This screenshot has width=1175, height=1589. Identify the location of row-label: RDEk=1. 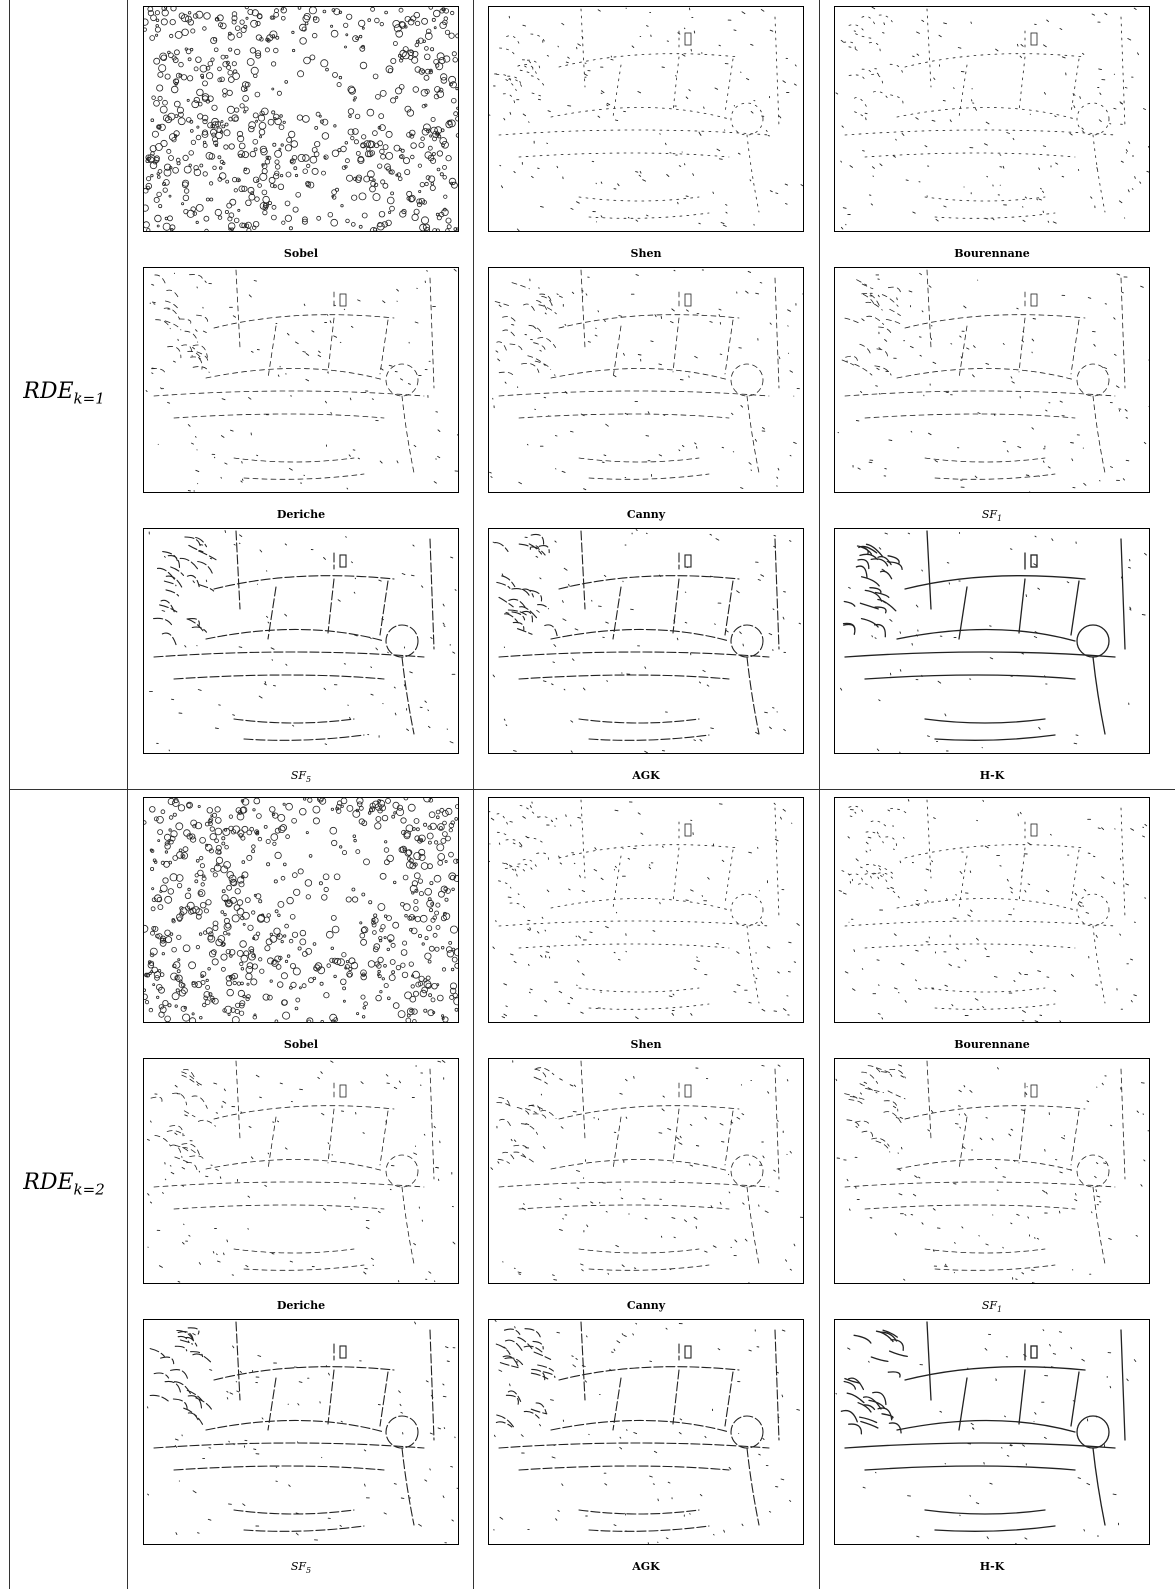
(64, 393).